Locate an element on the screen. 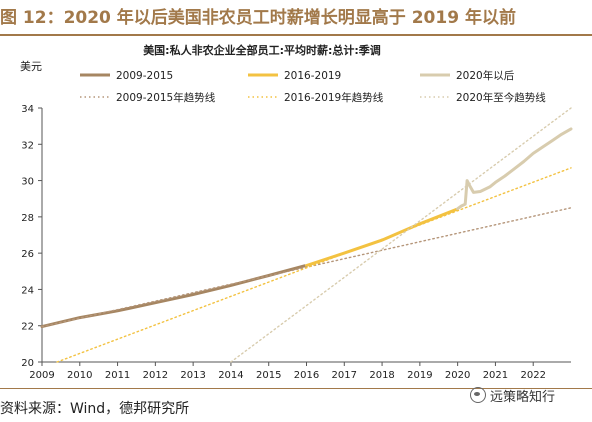  y-tick-label: 20 is located at coordinates (27, 363).